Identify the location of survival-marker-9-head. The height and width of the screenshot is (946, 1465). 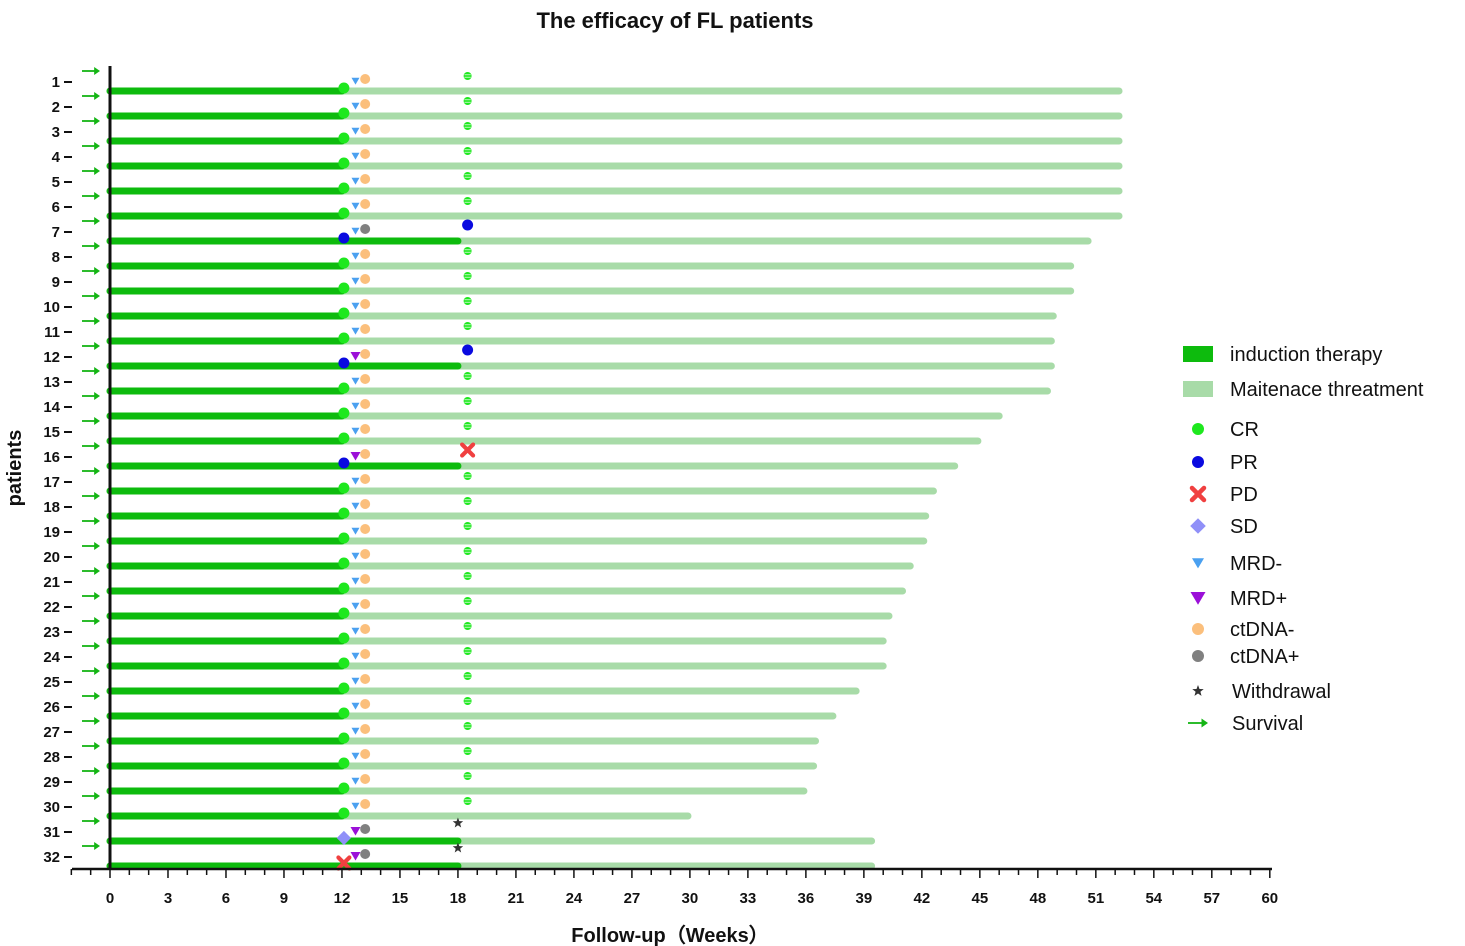
(97, 271).